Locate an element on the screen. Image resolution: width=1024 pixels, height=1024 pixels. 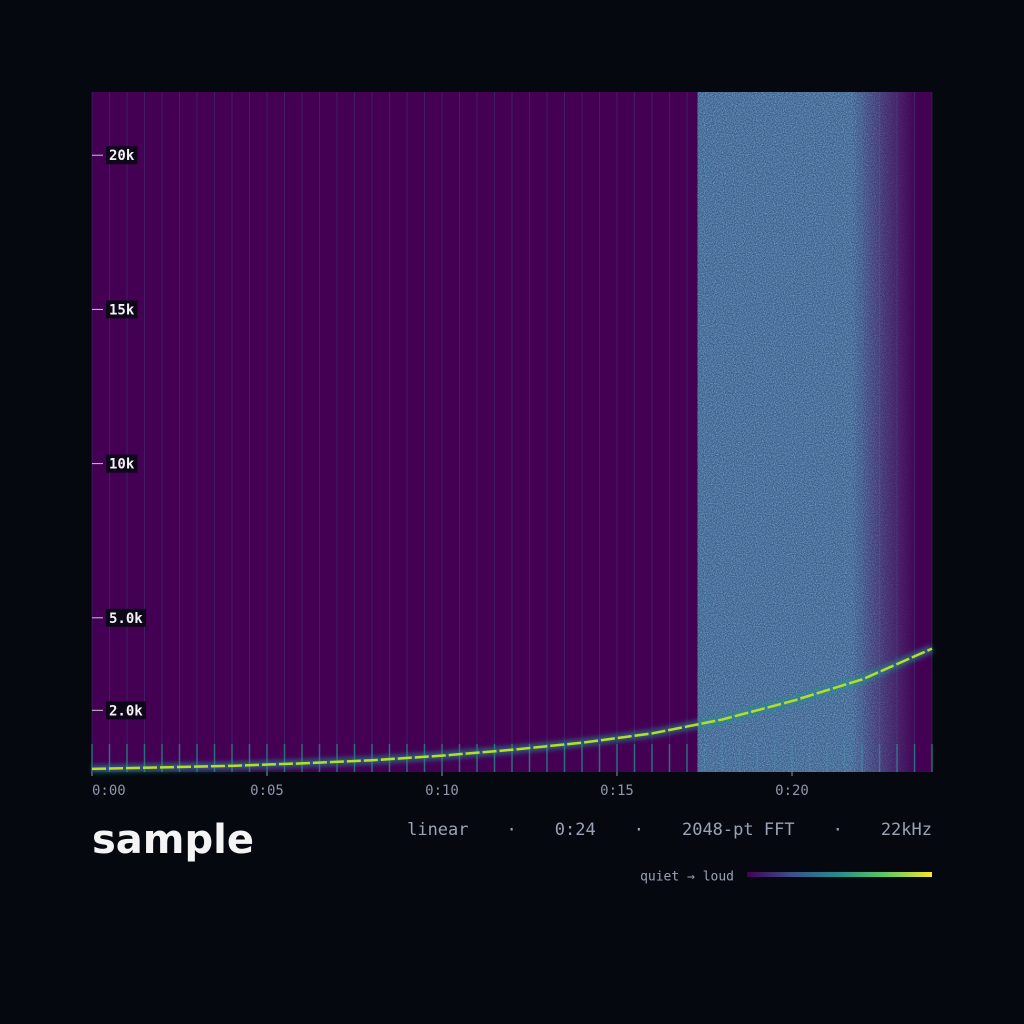
y-tick-label: 2.0k is located at coordinates (126, 711).